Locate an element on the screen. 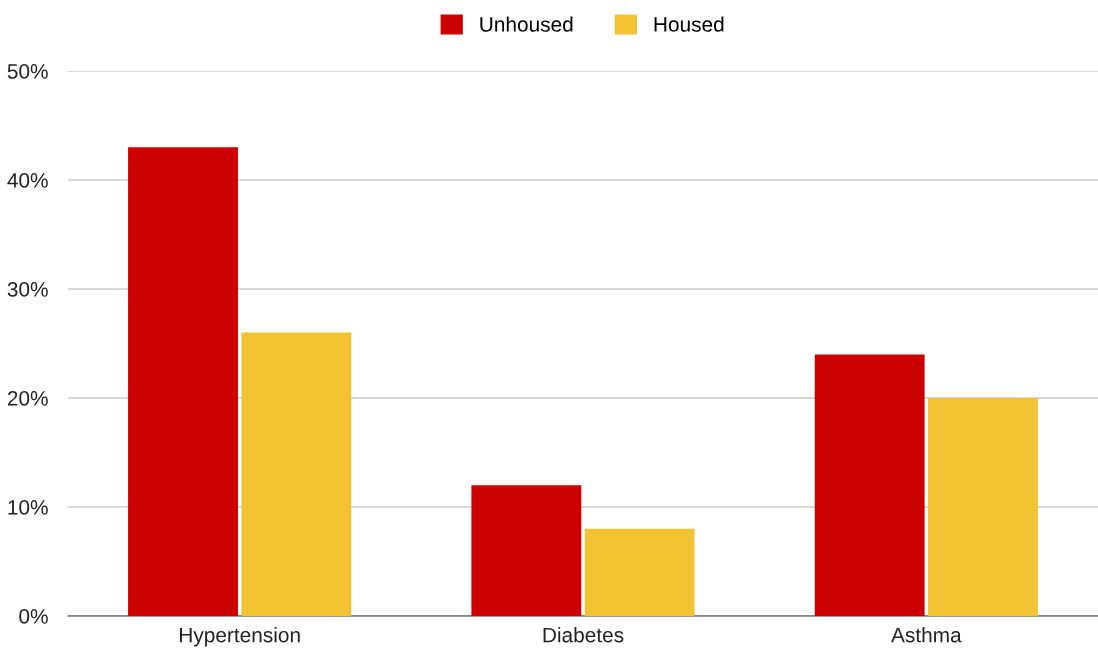 The height and width of the screenshot is (656, 1098). y-tick-label: 40% is located at coordinates (27, 180).